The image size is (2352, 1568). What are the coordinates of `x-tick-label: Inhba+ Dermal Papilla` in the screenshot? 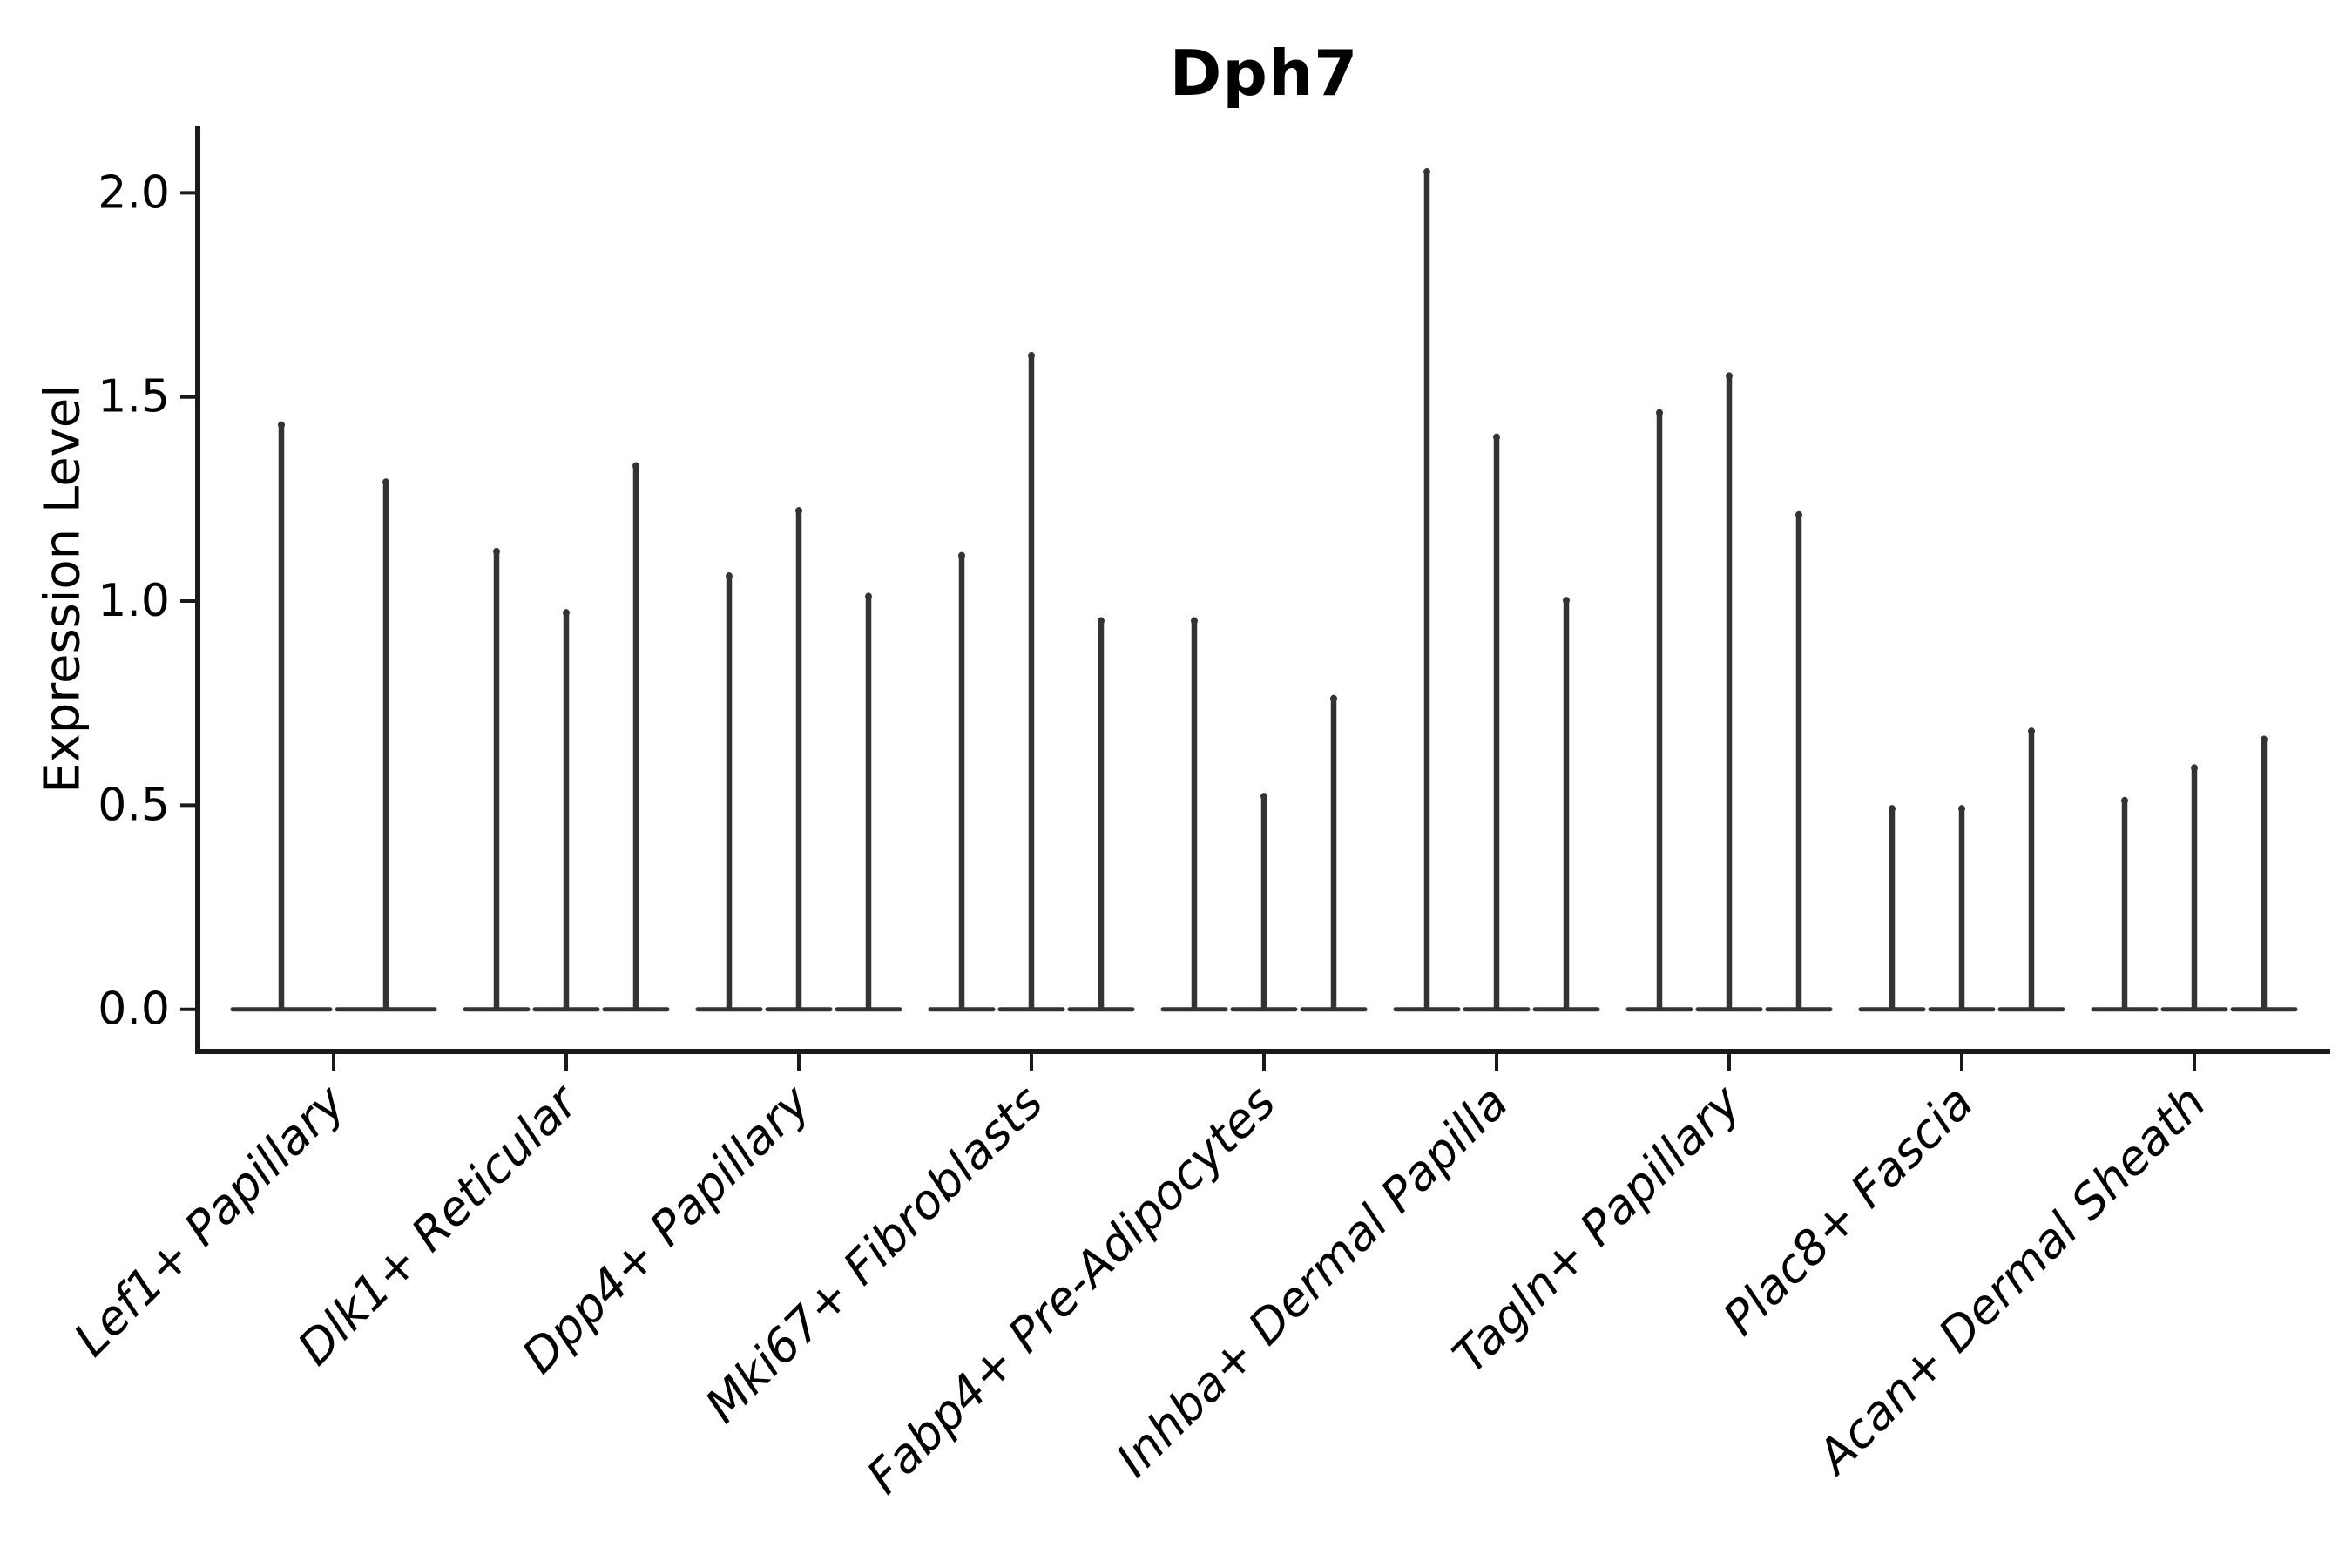 It's located at (1311, 1281).